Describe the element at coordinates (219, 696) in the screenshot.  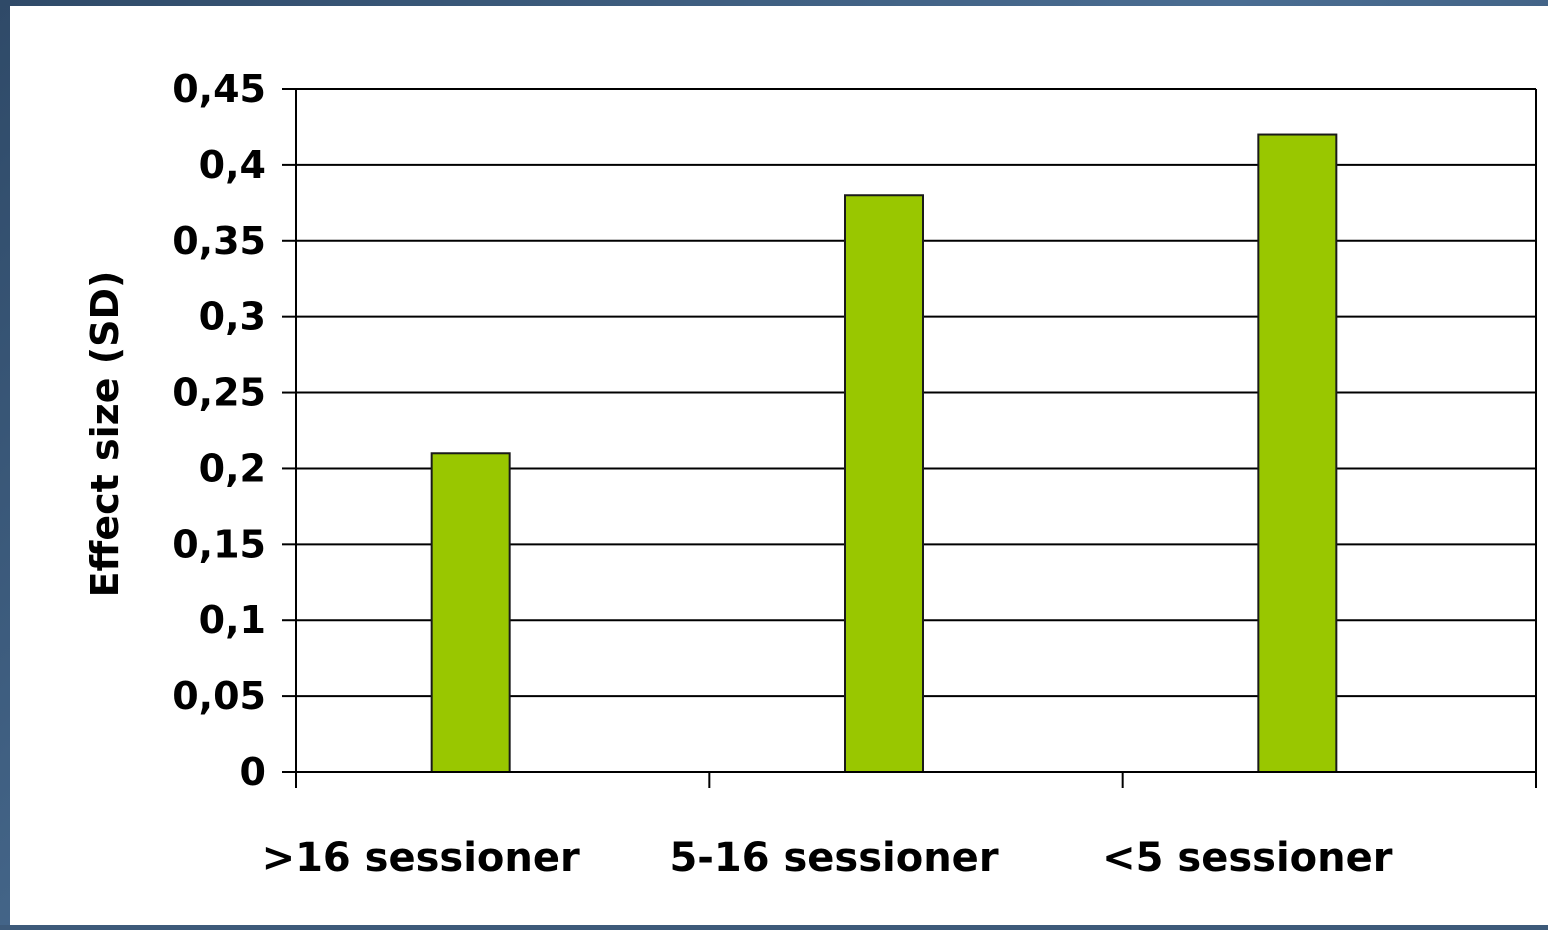
I see `y-tick-label: 0,05` at that location.